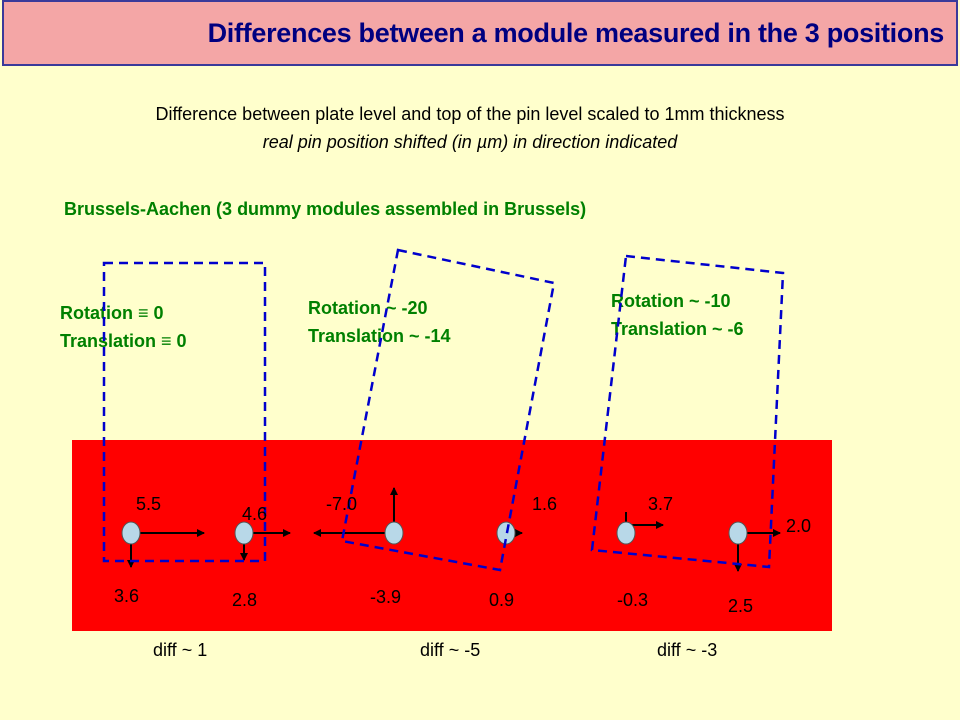  What do you see at coordinates (741, 606) in the screenshot?
I see `value-label: 2.5` at bounding box center [741, 606].